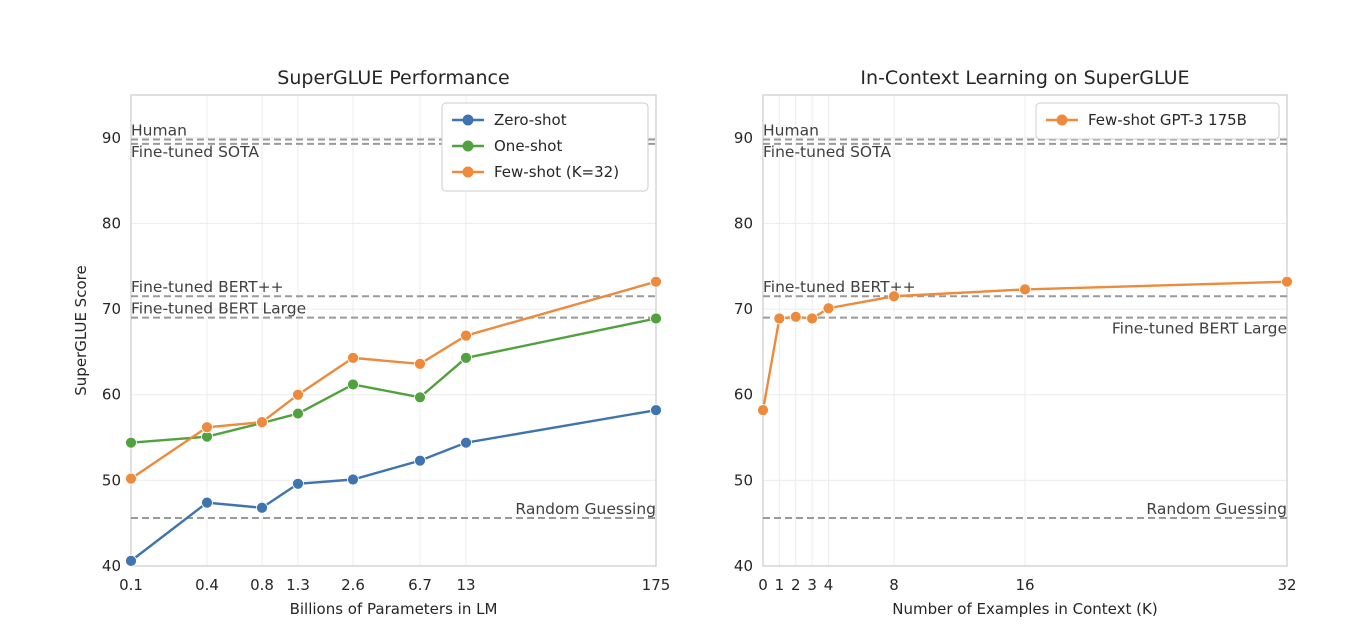  I want to click on chart-title: In-Context Learning on SuperGLUE, so click(1024, 78).